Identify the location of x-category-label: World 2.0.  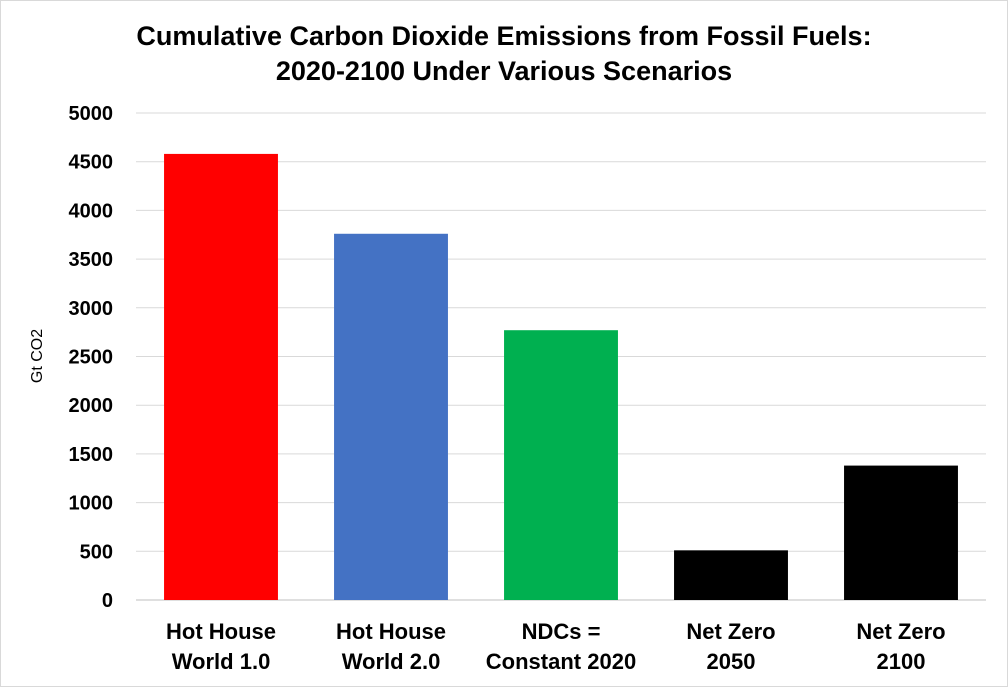
(391, 661).